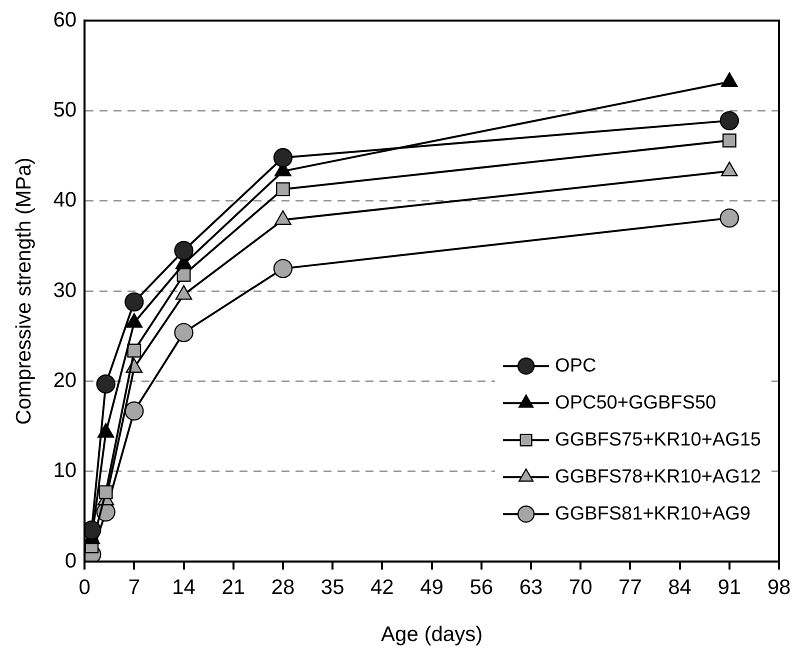 Image resolution: width=801 pixels, height=662 pixels. I want to click on y-tick-label: 30, so click(65, 290).